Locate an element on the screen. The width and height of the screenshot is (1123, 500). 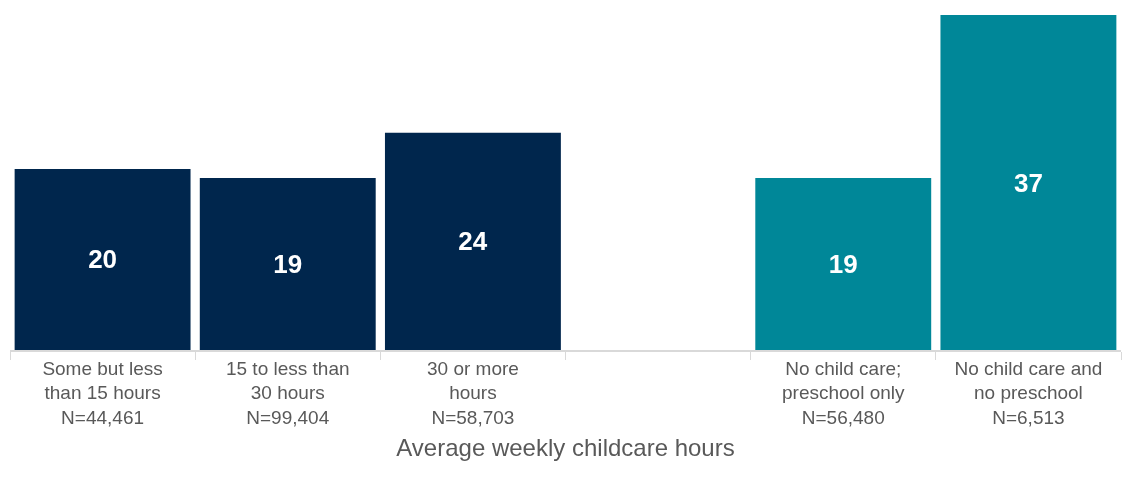
data-label: 37 is located at coordinates (1028, 182).